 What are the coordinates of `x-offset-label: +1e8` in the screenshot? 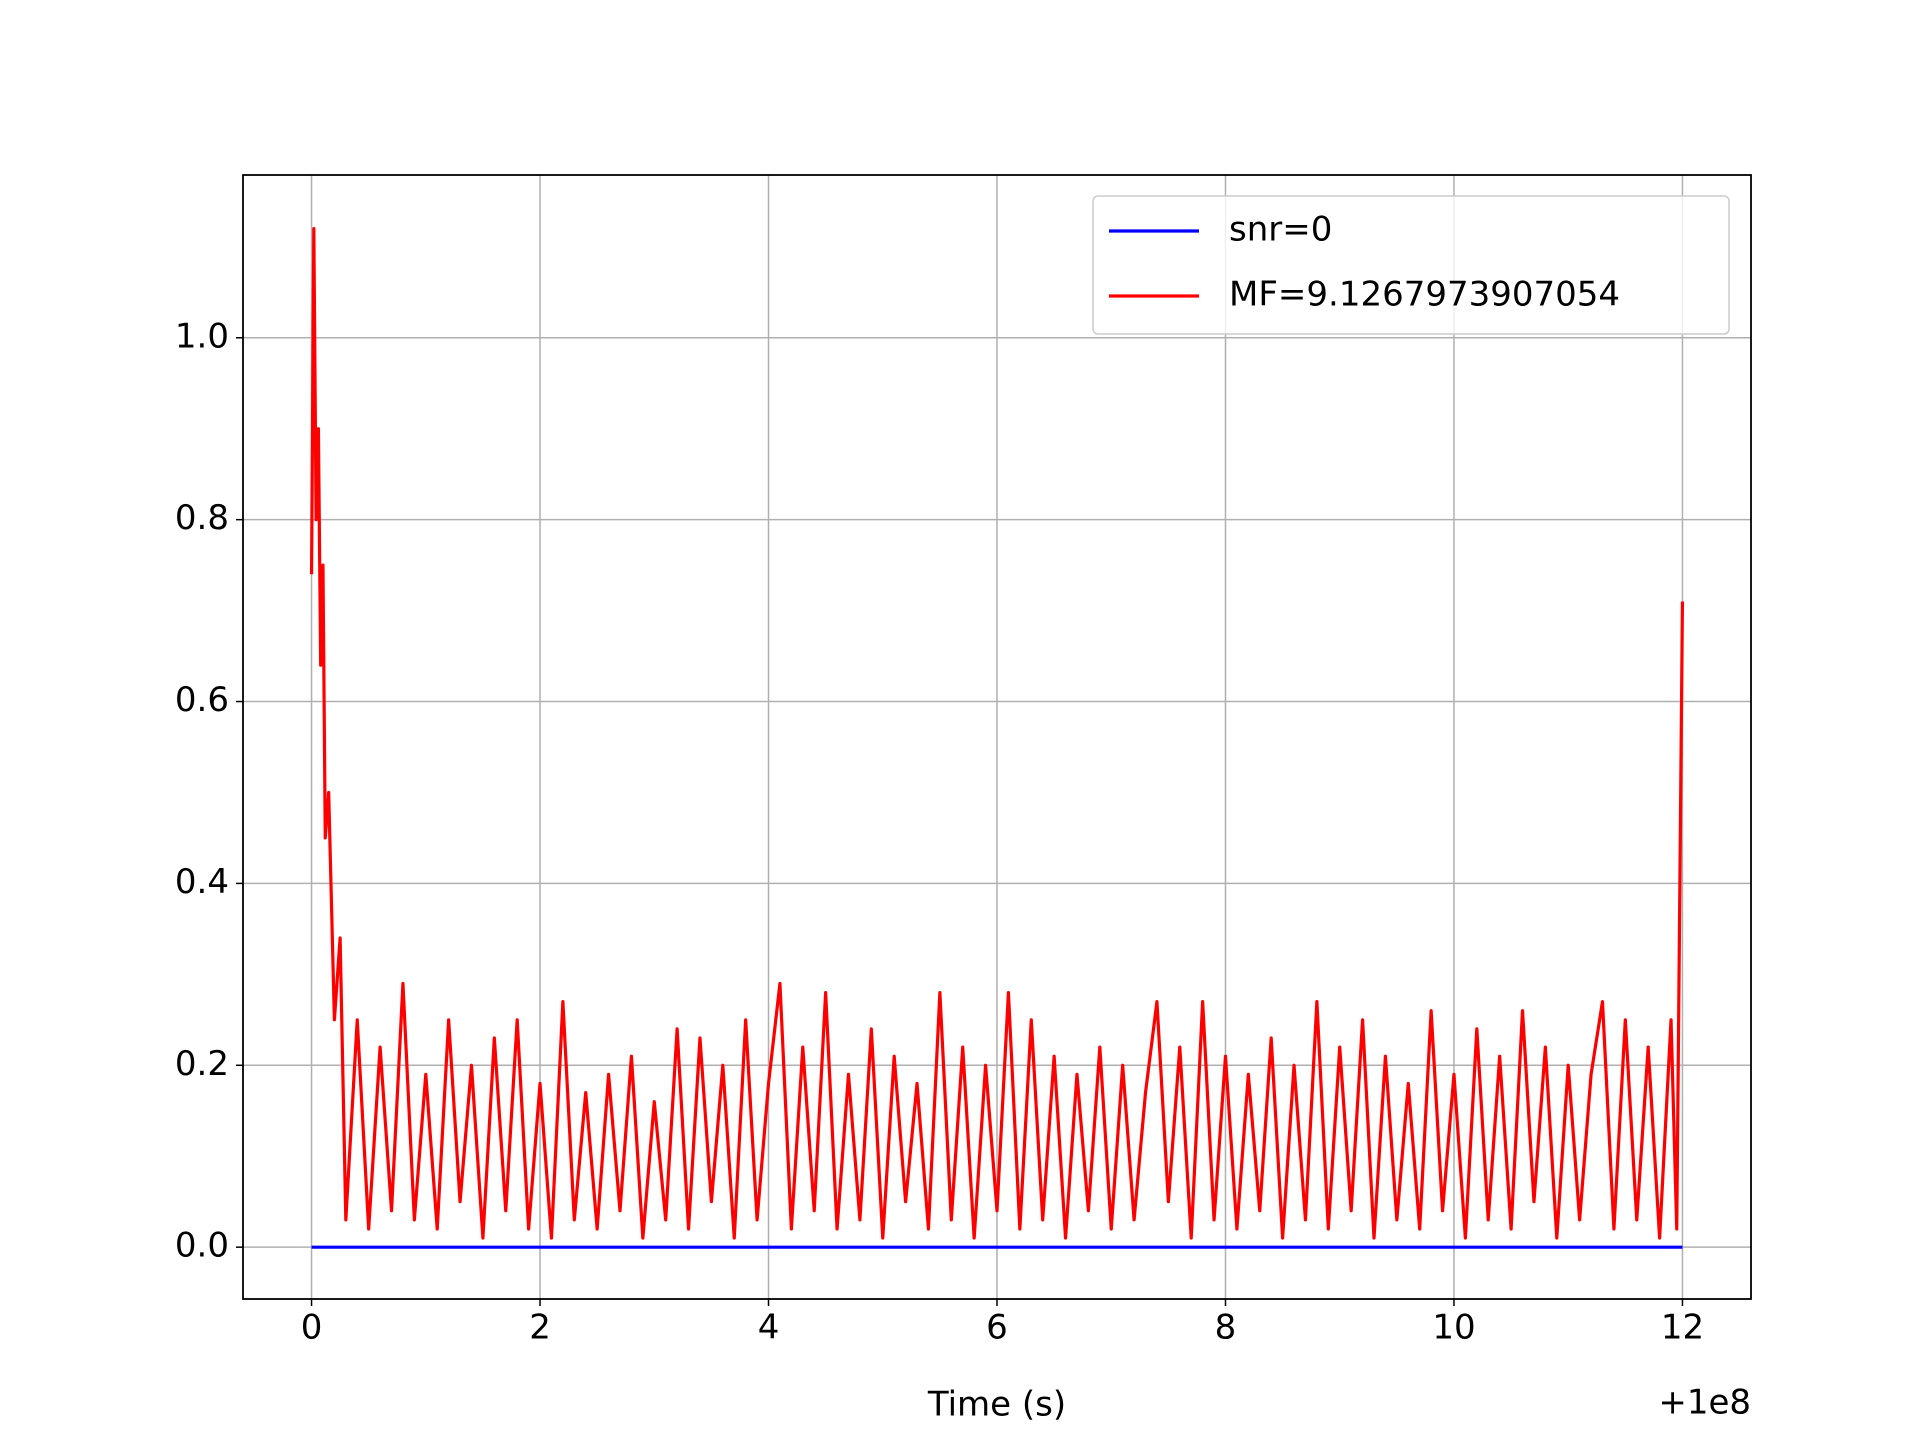 It's located at (1704, 1403).